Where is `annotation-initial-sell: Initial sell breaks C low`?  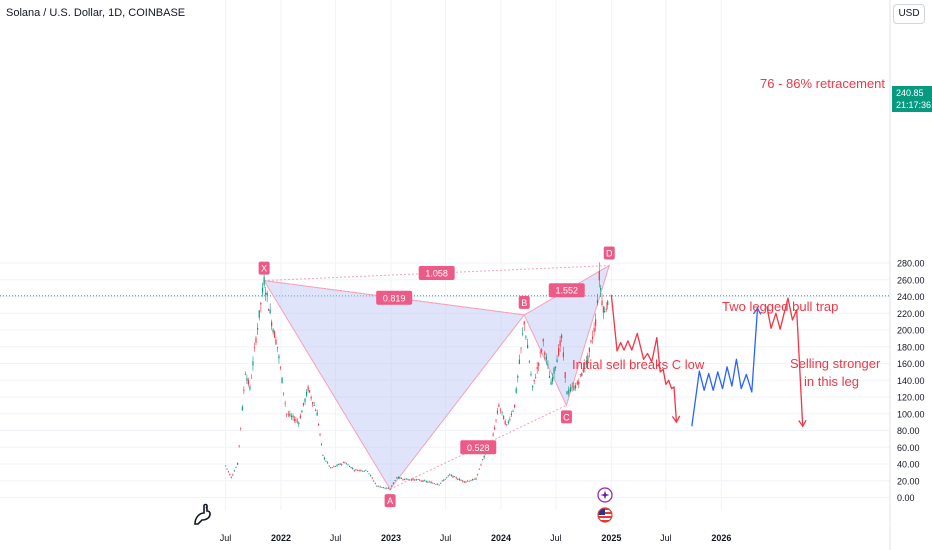 annotation-initial-sell: Initial sell breaks C low is located at coordinates (638, 364).